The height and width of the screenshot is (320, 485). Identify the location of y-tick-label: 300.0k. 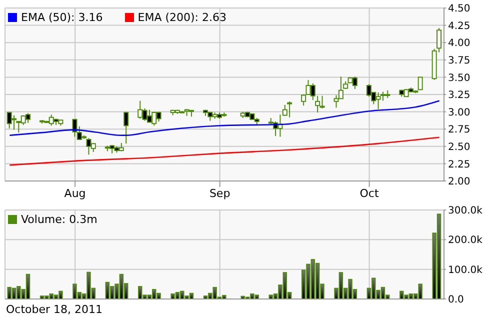
(465, 211).